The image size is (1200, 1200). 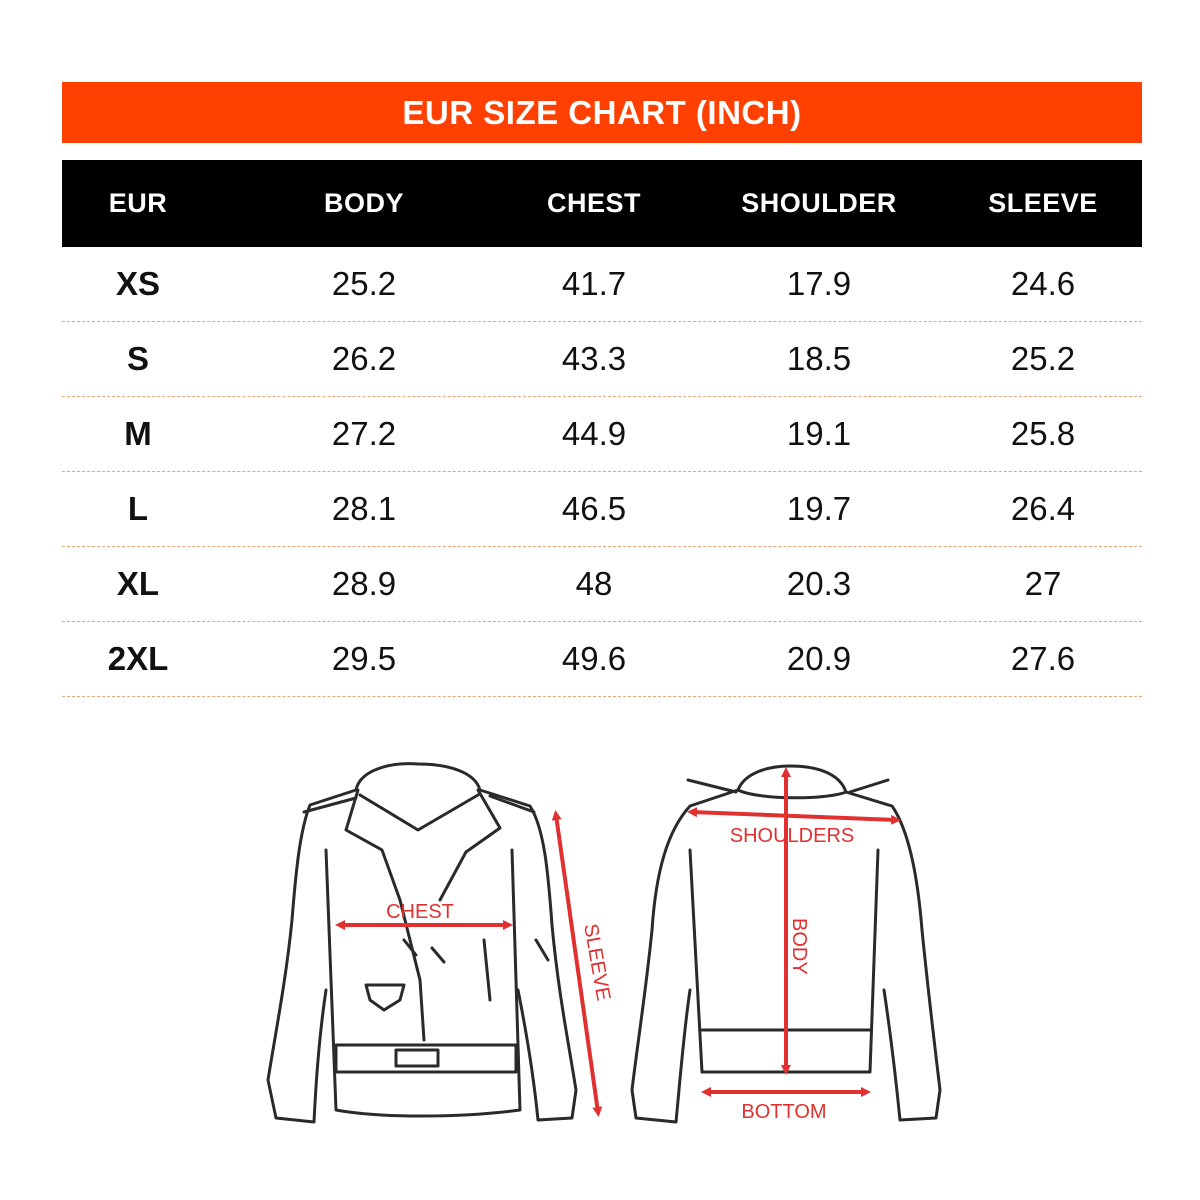 I want to click on shoulders-label: SHOULDERS, so click(x=792, y=836).